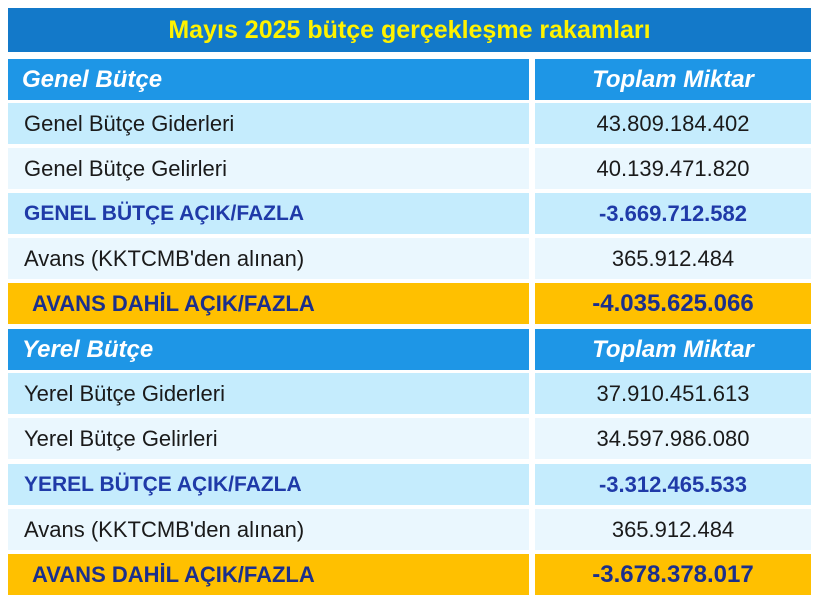 The height and width of the screenshot is (601, 820). Describe the element at coordinates (268, 168) in the screenshot. I see `row-label: Genel Bütçe Gelirleri` at that location.